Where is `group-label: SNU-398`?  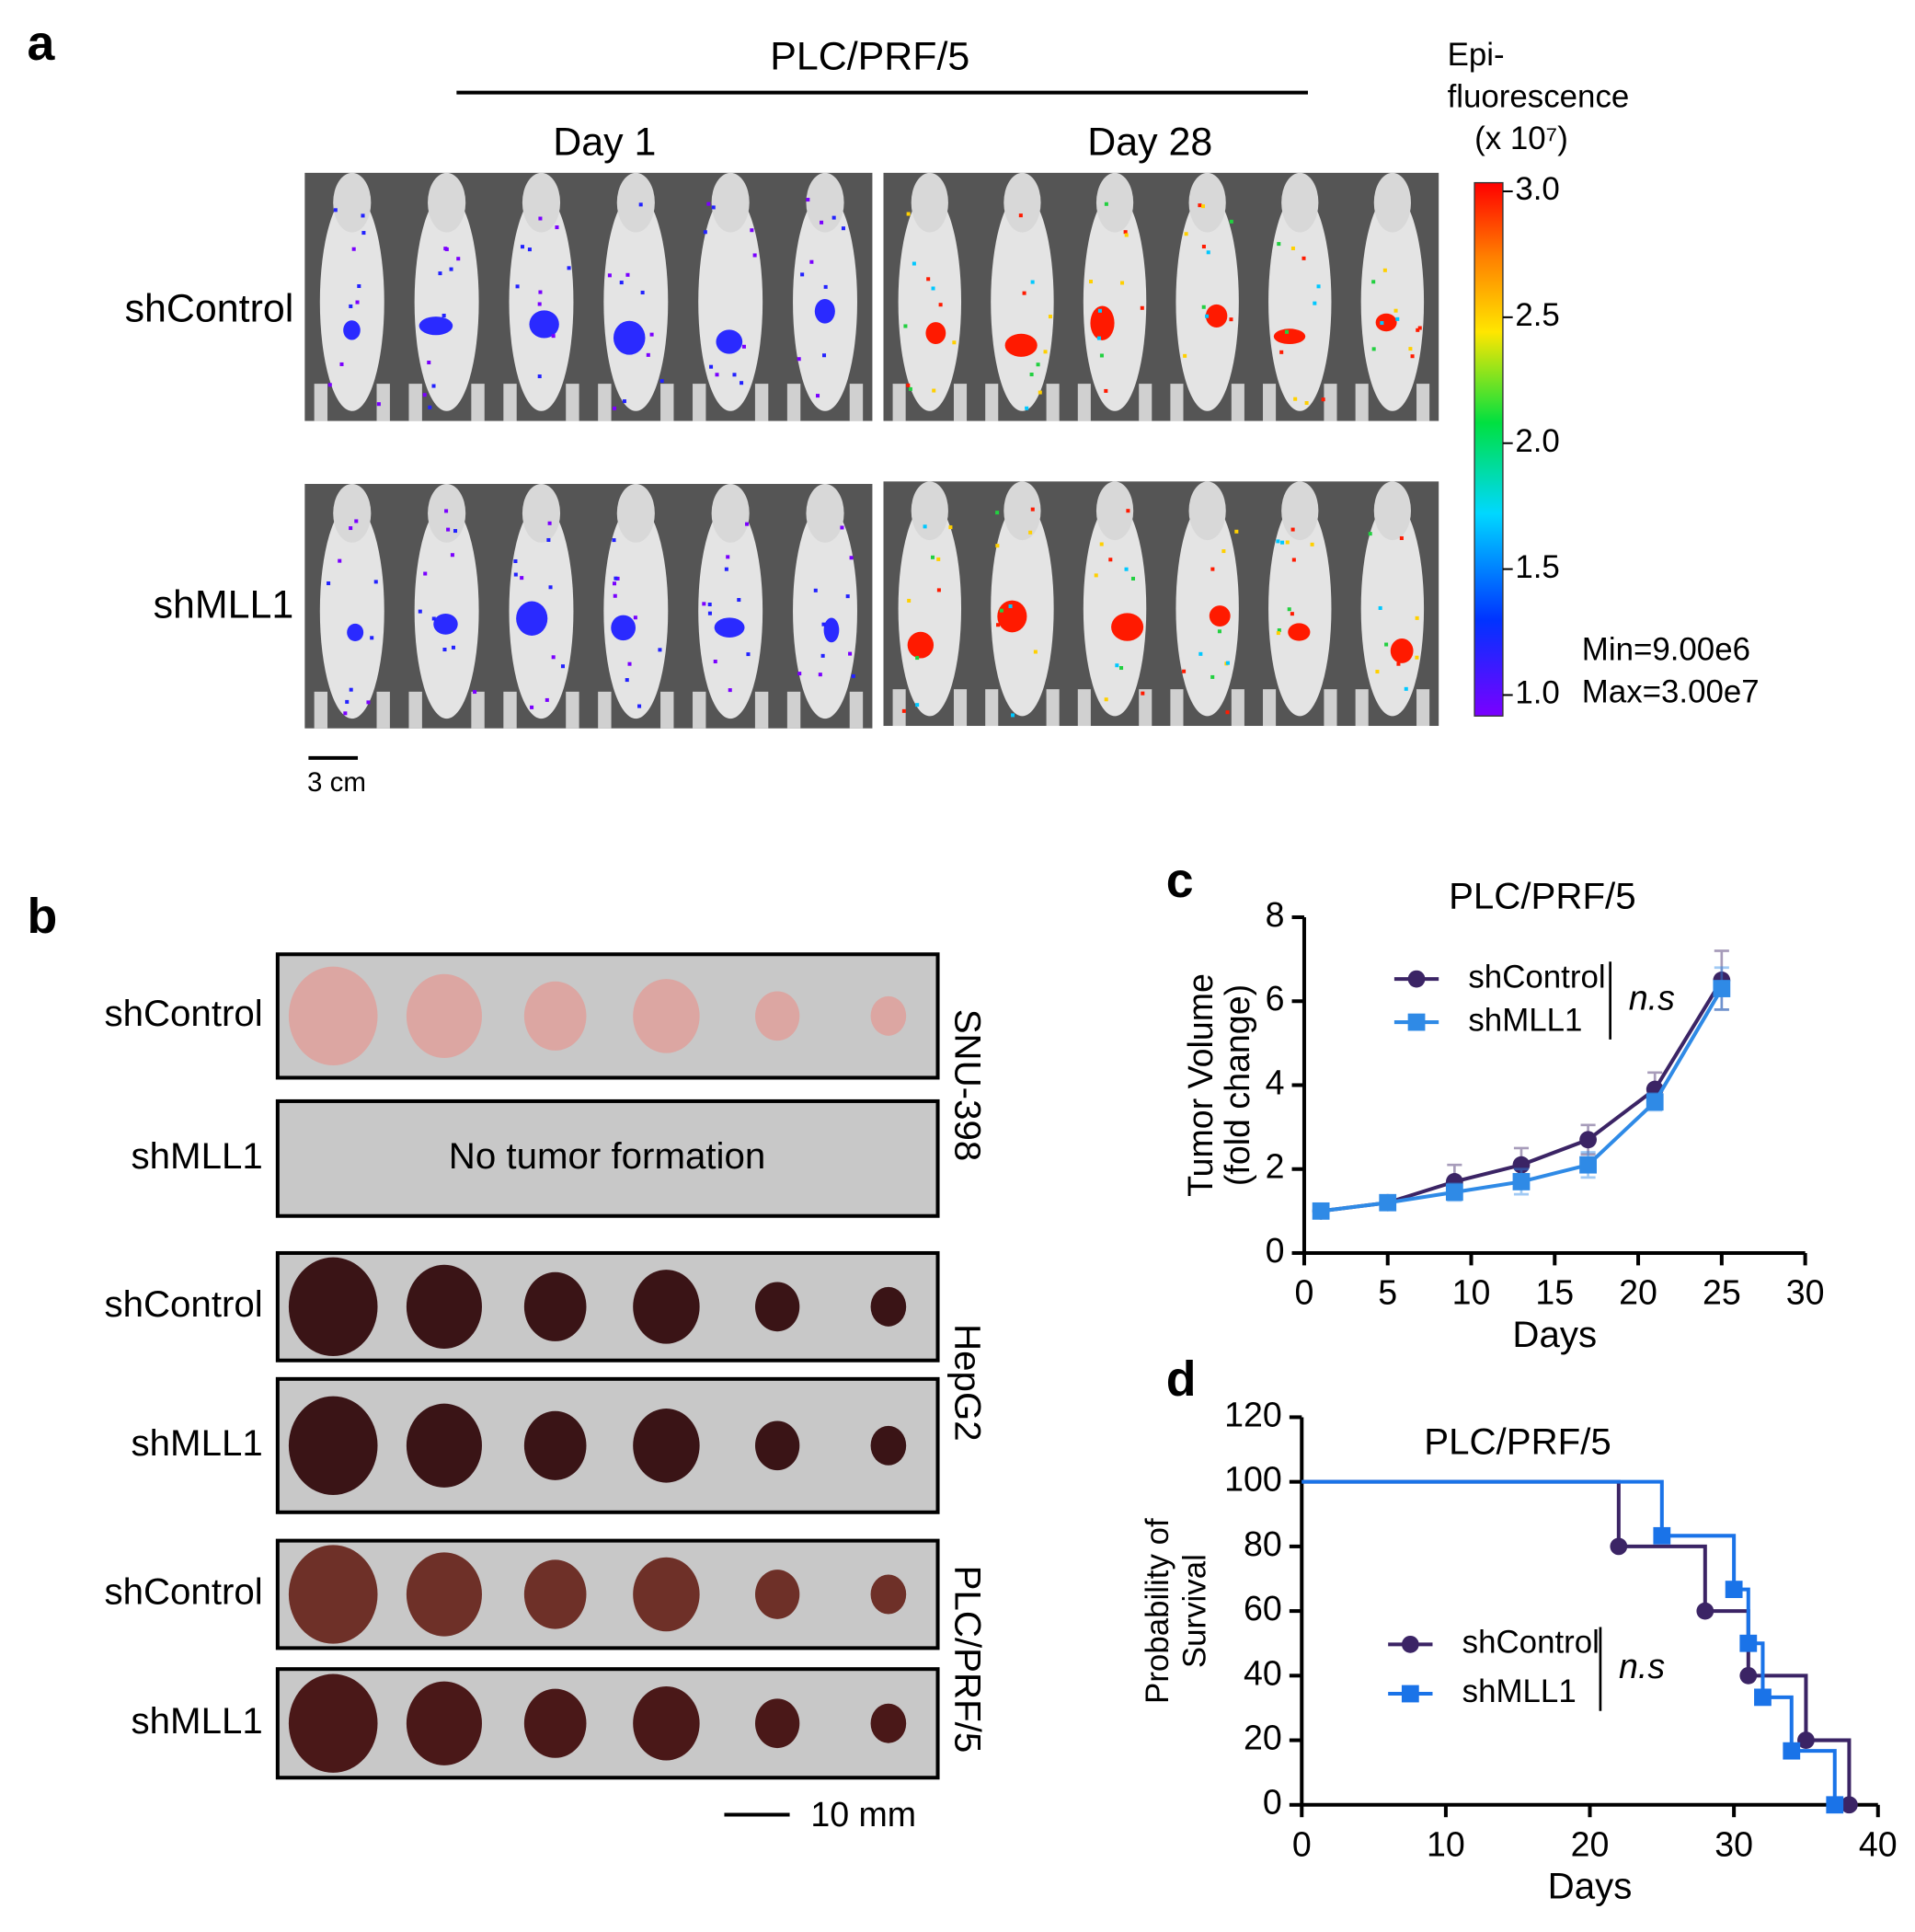 group-label: SNU-398 is located at coordinates (967, 1085).